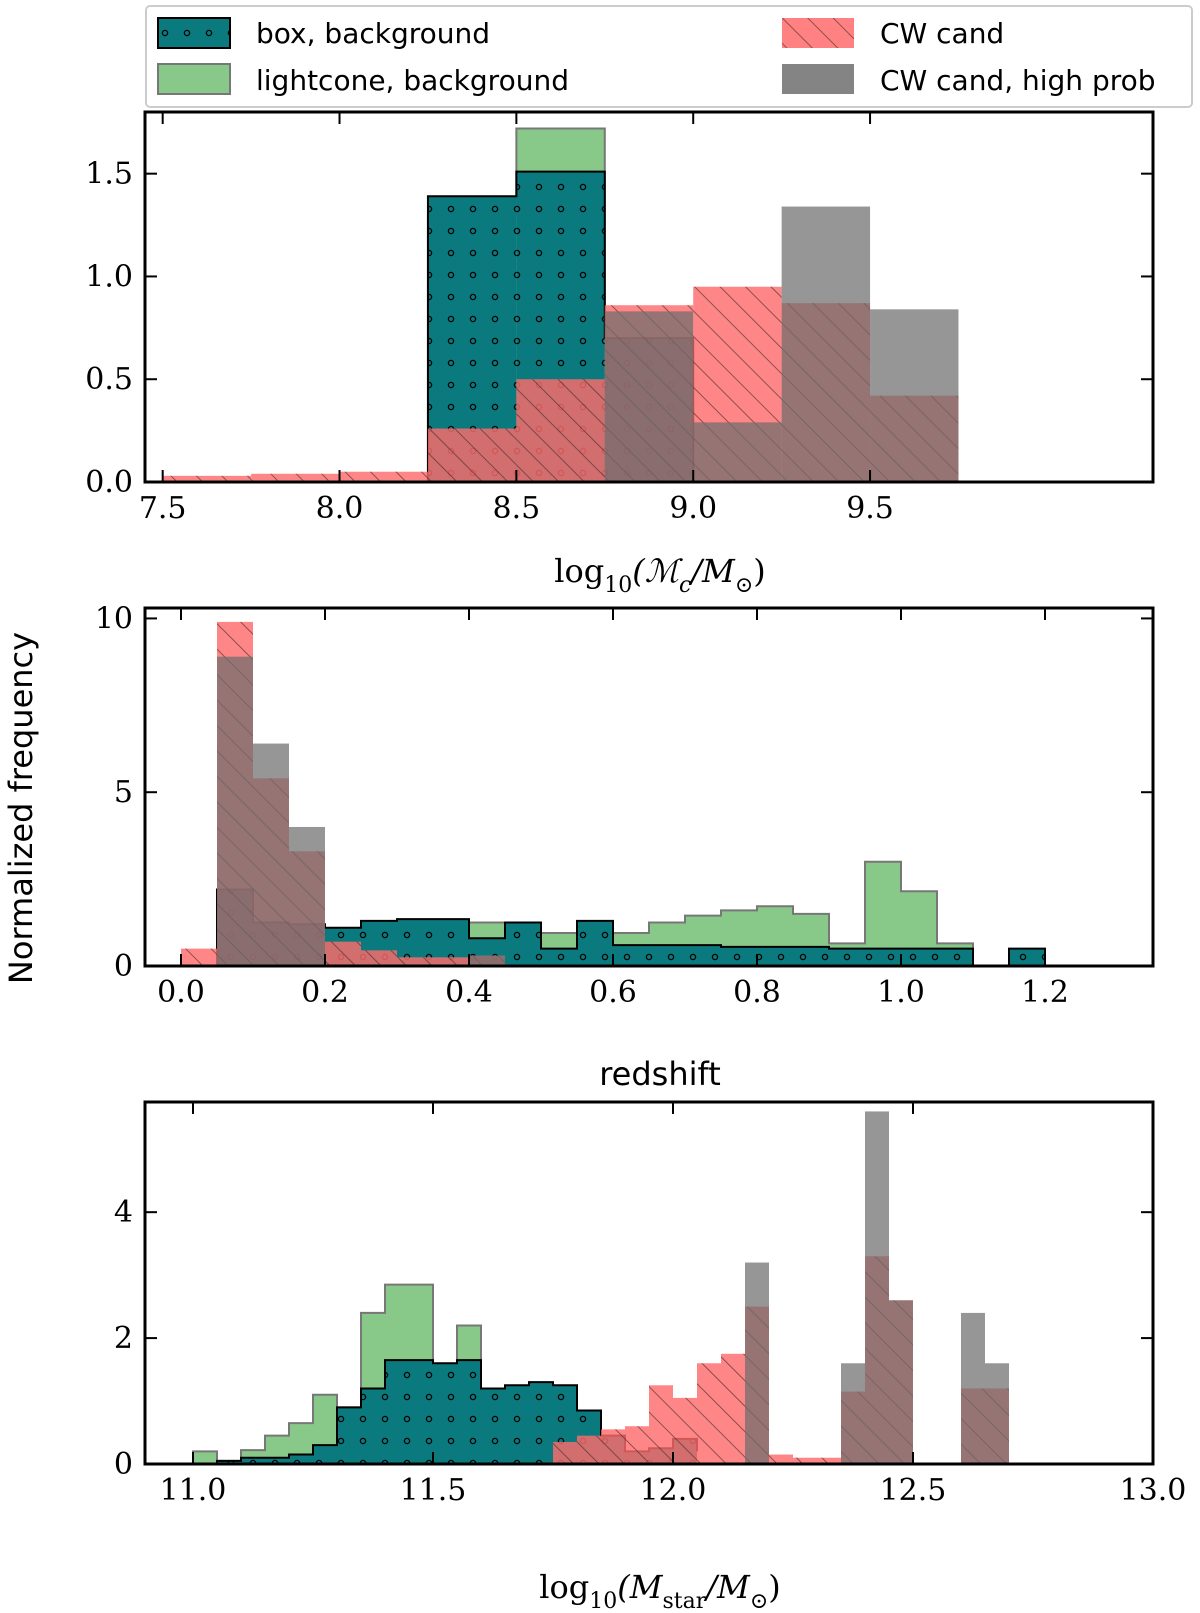  Describe the element at coordinates (412, 80) in the screenshot. I see `legend-label-lightcone: lightcone, background` at that location.